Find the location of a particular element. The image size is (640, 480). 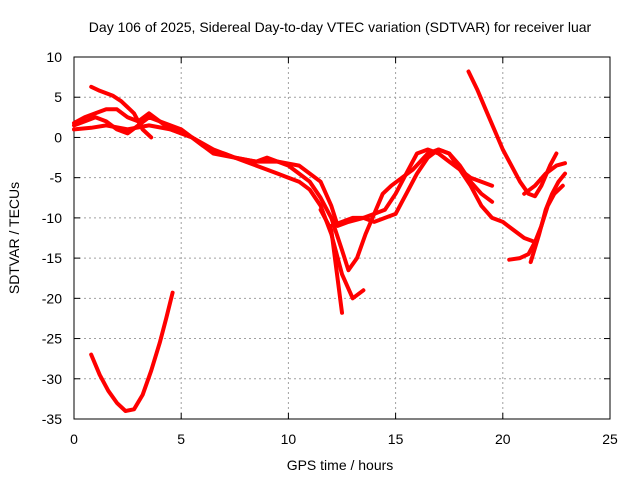

y-tick-label: -20 is located at coordinates (52, 298).